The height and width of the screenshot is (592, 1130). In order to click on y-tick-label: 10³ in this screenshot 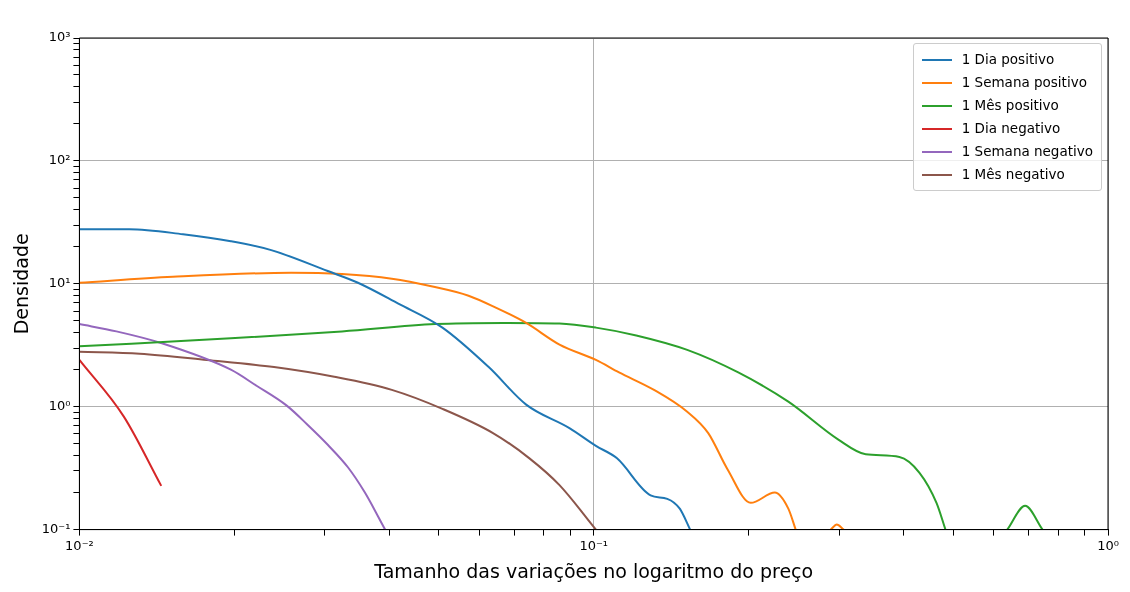, I will do `click(59, 37)`.